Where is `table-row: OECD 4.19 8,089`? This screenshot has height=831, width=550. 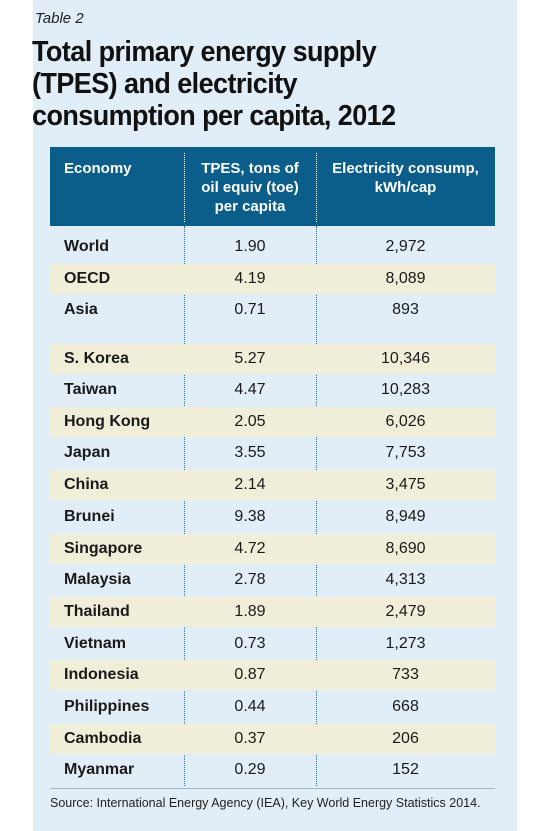
table-row: OECD 4.19 8,089 is located at coordinates (272, 279).